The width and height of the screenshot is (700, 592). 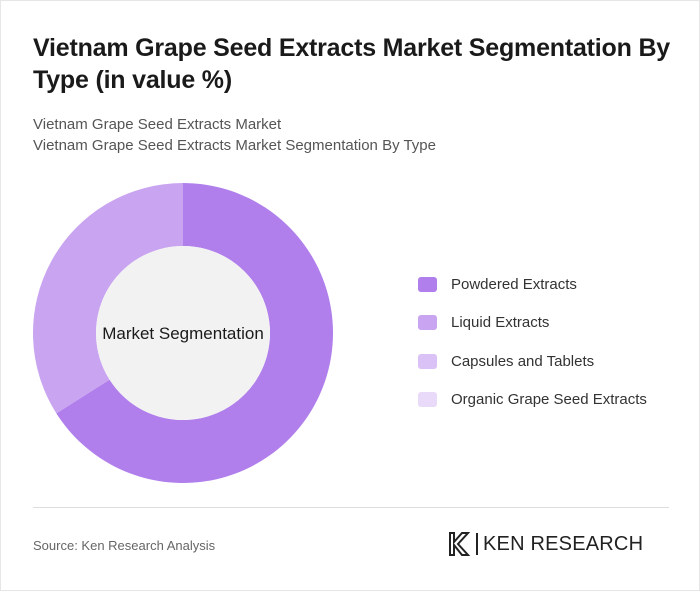 I want to click on legend-item: Organic Grape Seed Extracts, so click(x=532, y=400).